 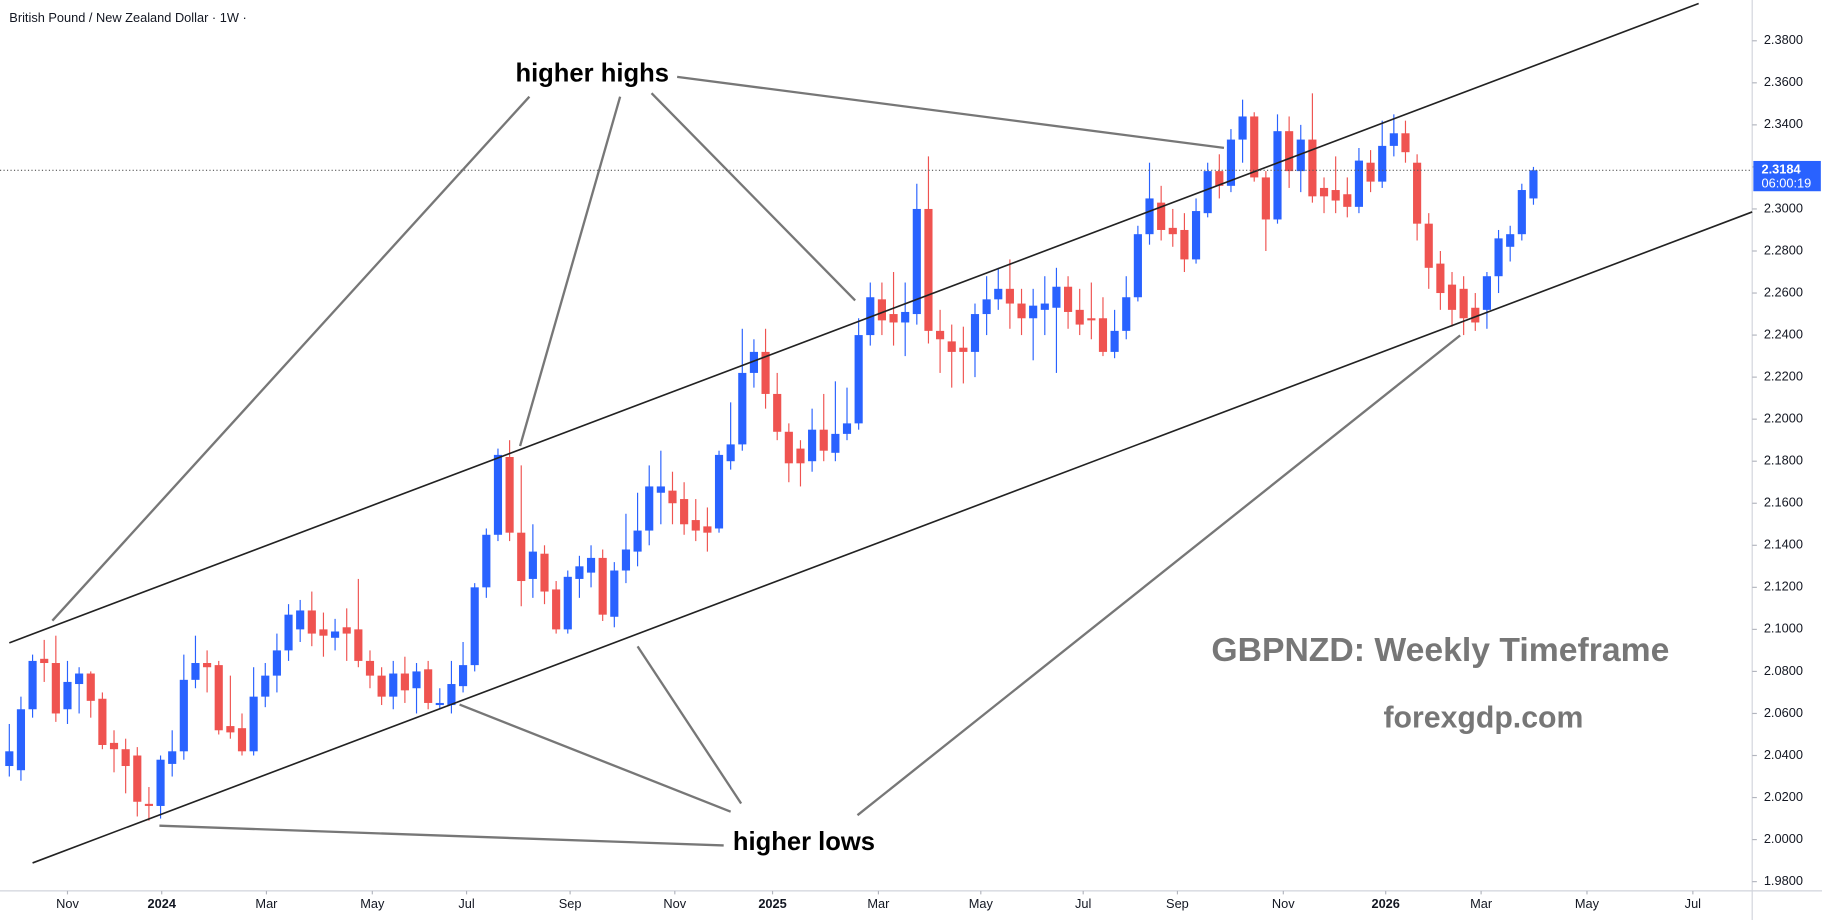 I want to click on price-tick-label: 2.0200, so click(x=1783, y=796).